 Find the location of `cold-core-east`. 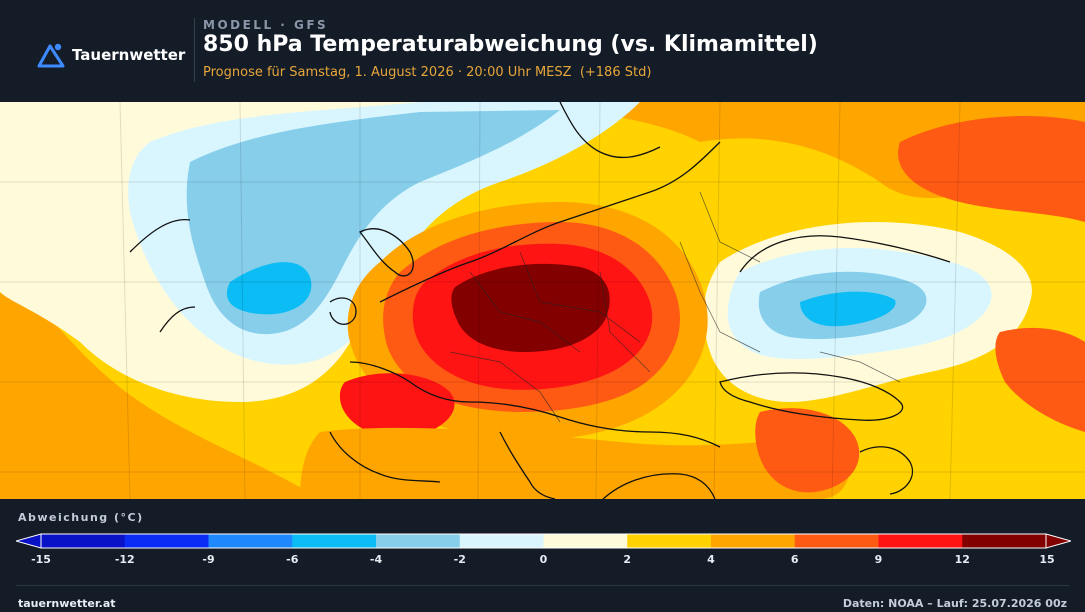

cold-core-east is located at coordinates (848, 309).